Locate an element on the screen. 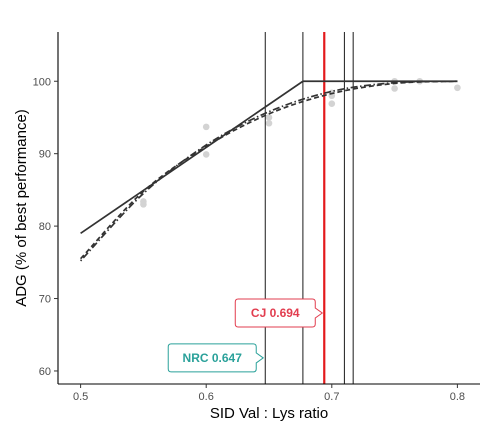  y-tick-label: 60 is located at coordinates (45, 372).